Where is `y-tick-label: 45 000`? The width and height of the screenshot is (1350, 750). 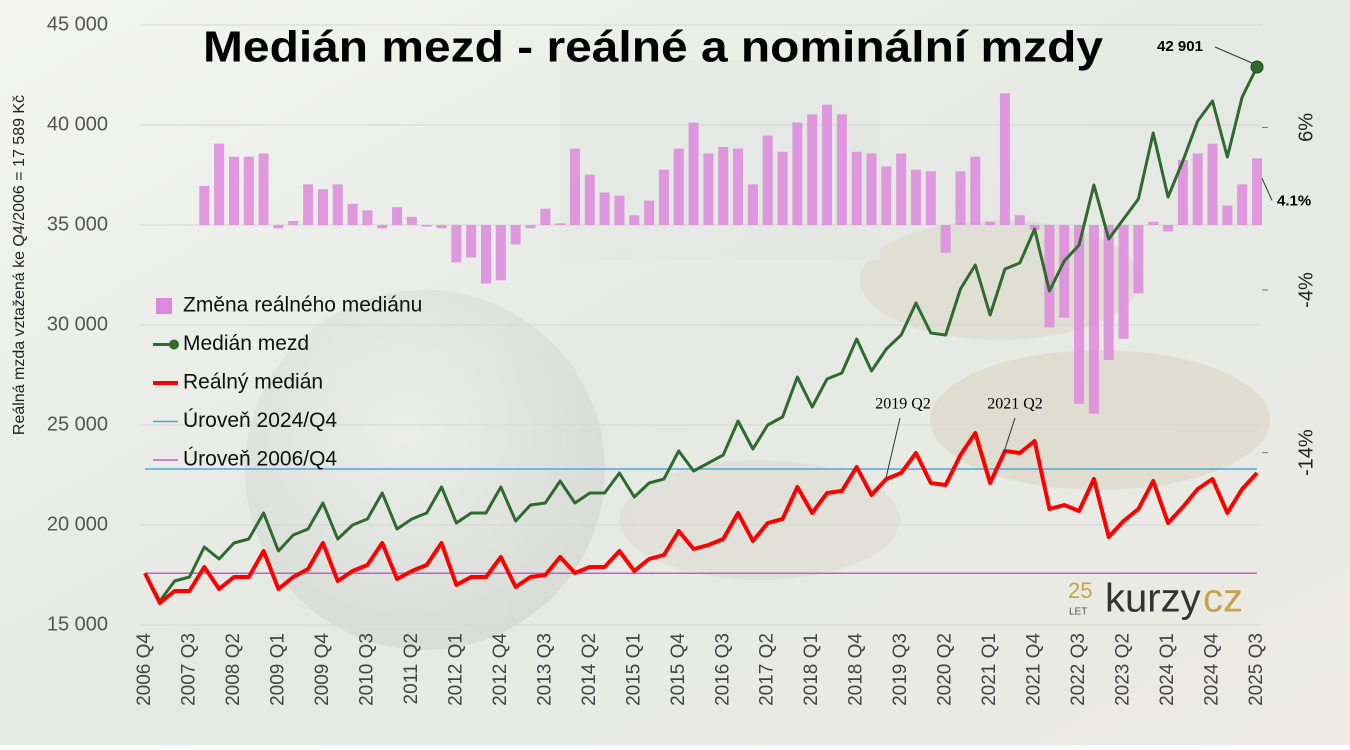 y-tick-label: 45 000 is located at coordinates (77, 24).